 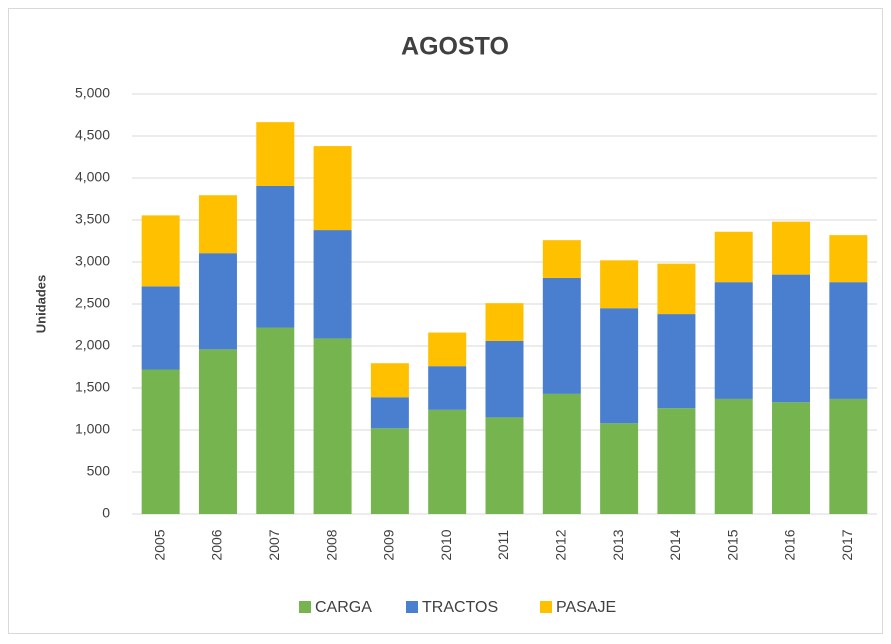 What do you see at coordinates (92, 177) in the screenshot?
I see `y-tick-label: 4,000` at bounding box center [92, 177].